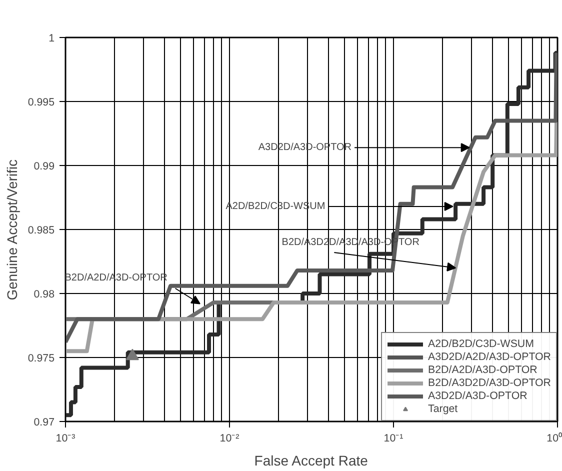 Image resolution: width=562 pixels, height=471 pixels. What do you see at coordinates (41, 230) in the screenshot?
I see `y-tick-label: 0.985` at bounding box center [41, 230].